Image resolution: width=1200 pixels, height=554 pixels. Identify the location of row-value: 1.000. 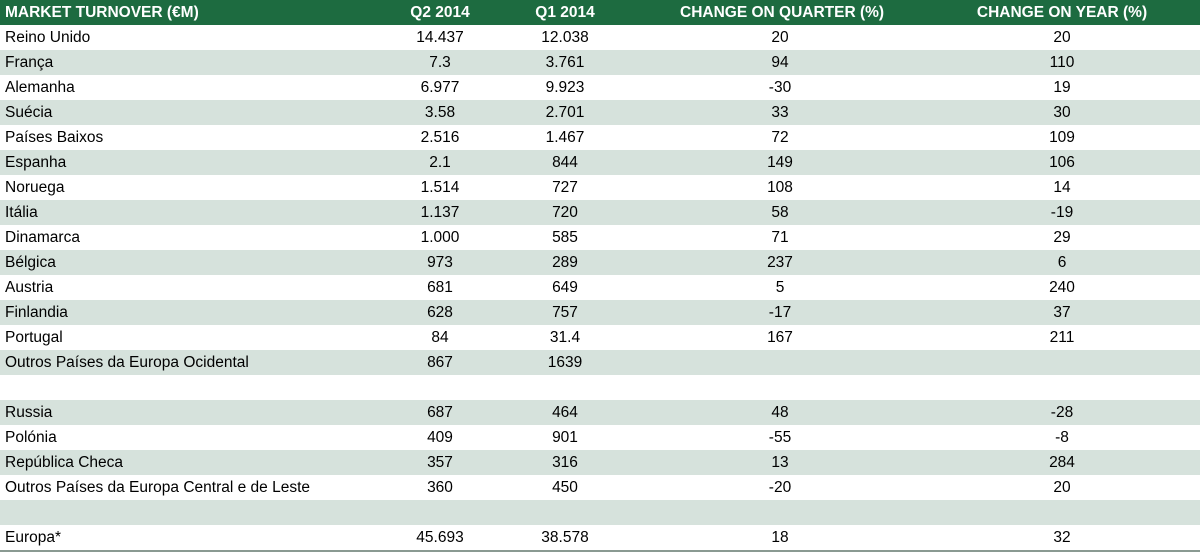
(440, 237).